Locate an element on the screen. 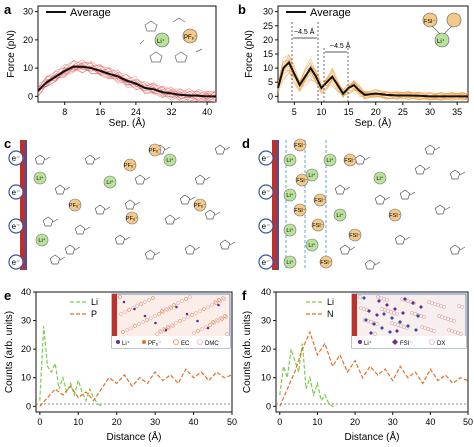  axis-e-ytick-label: 40 is located at coordinates (26, 292).